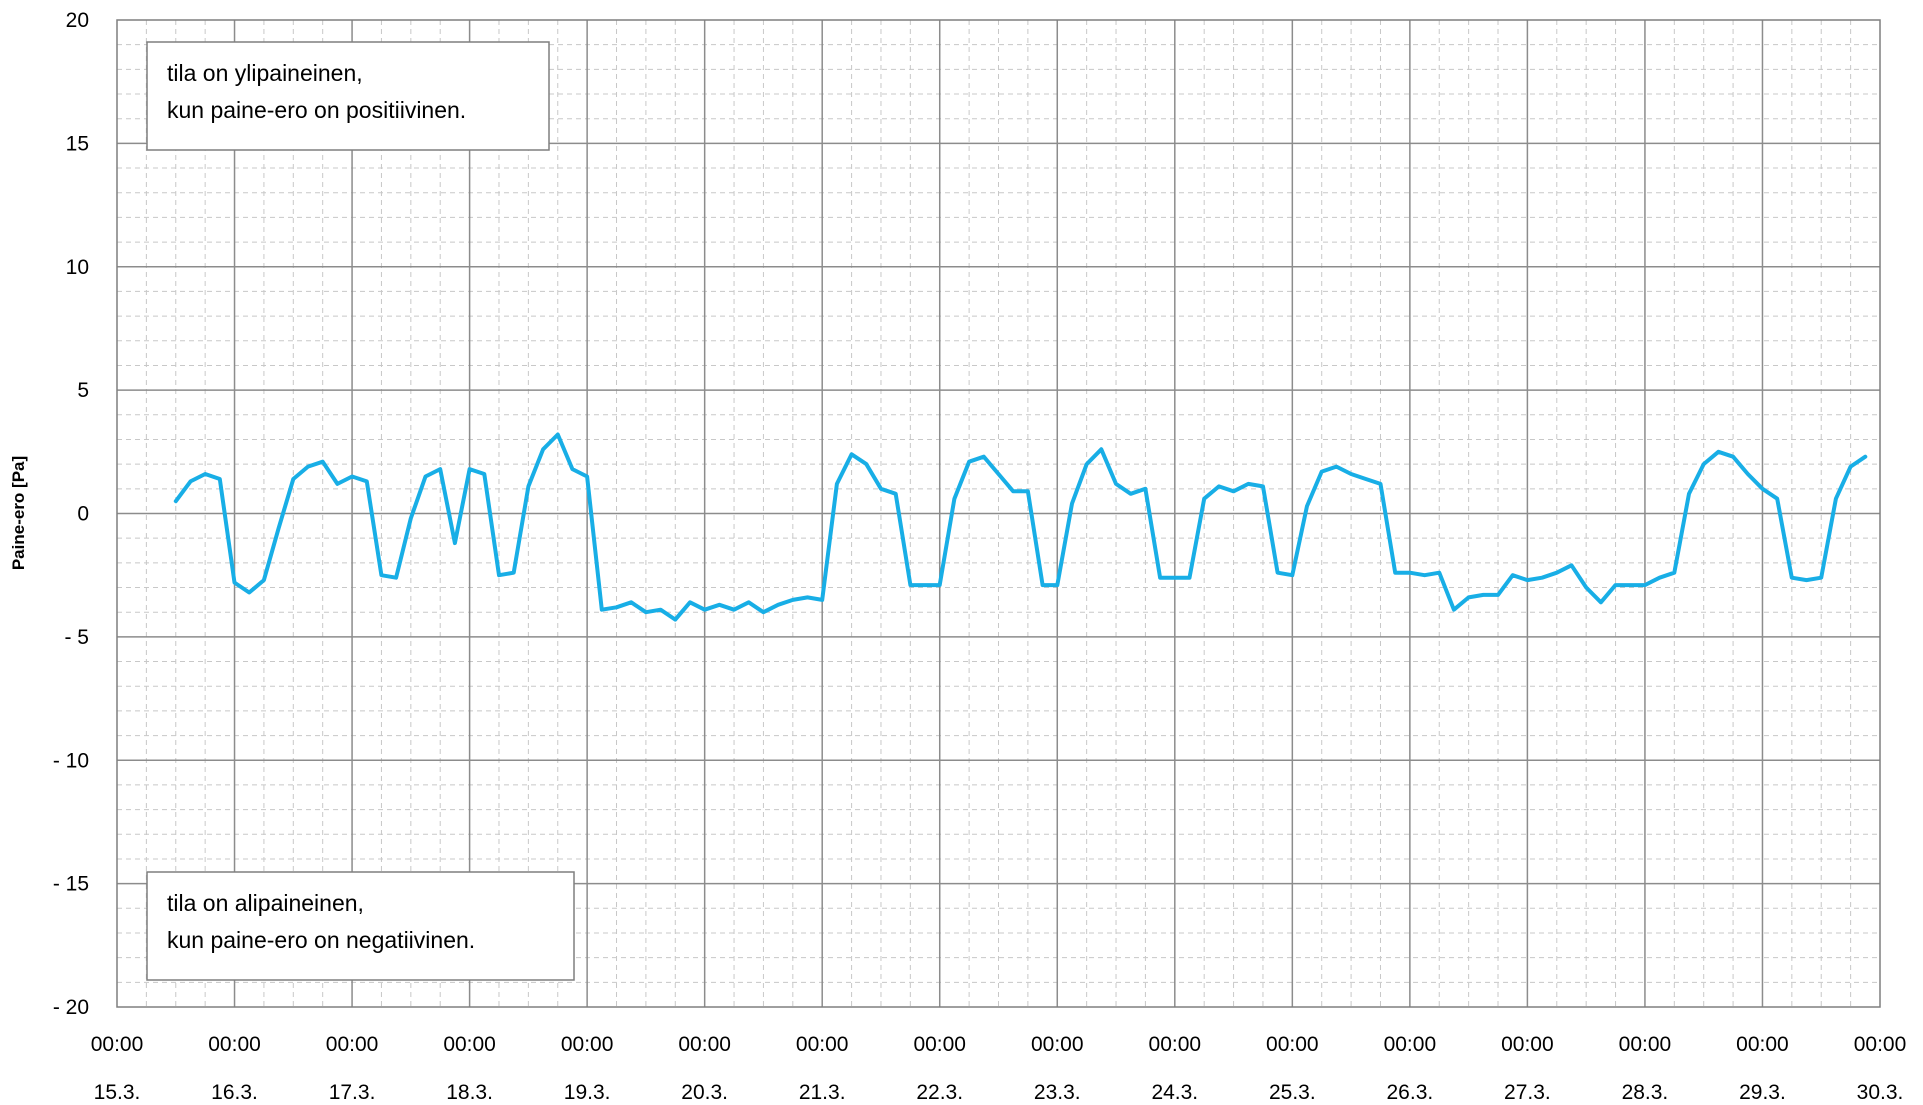 Image resolution: width=1923 pixels, height=1105 pixels. I want to click on x-tick-date-label: 16.3., so click(234, 1092).